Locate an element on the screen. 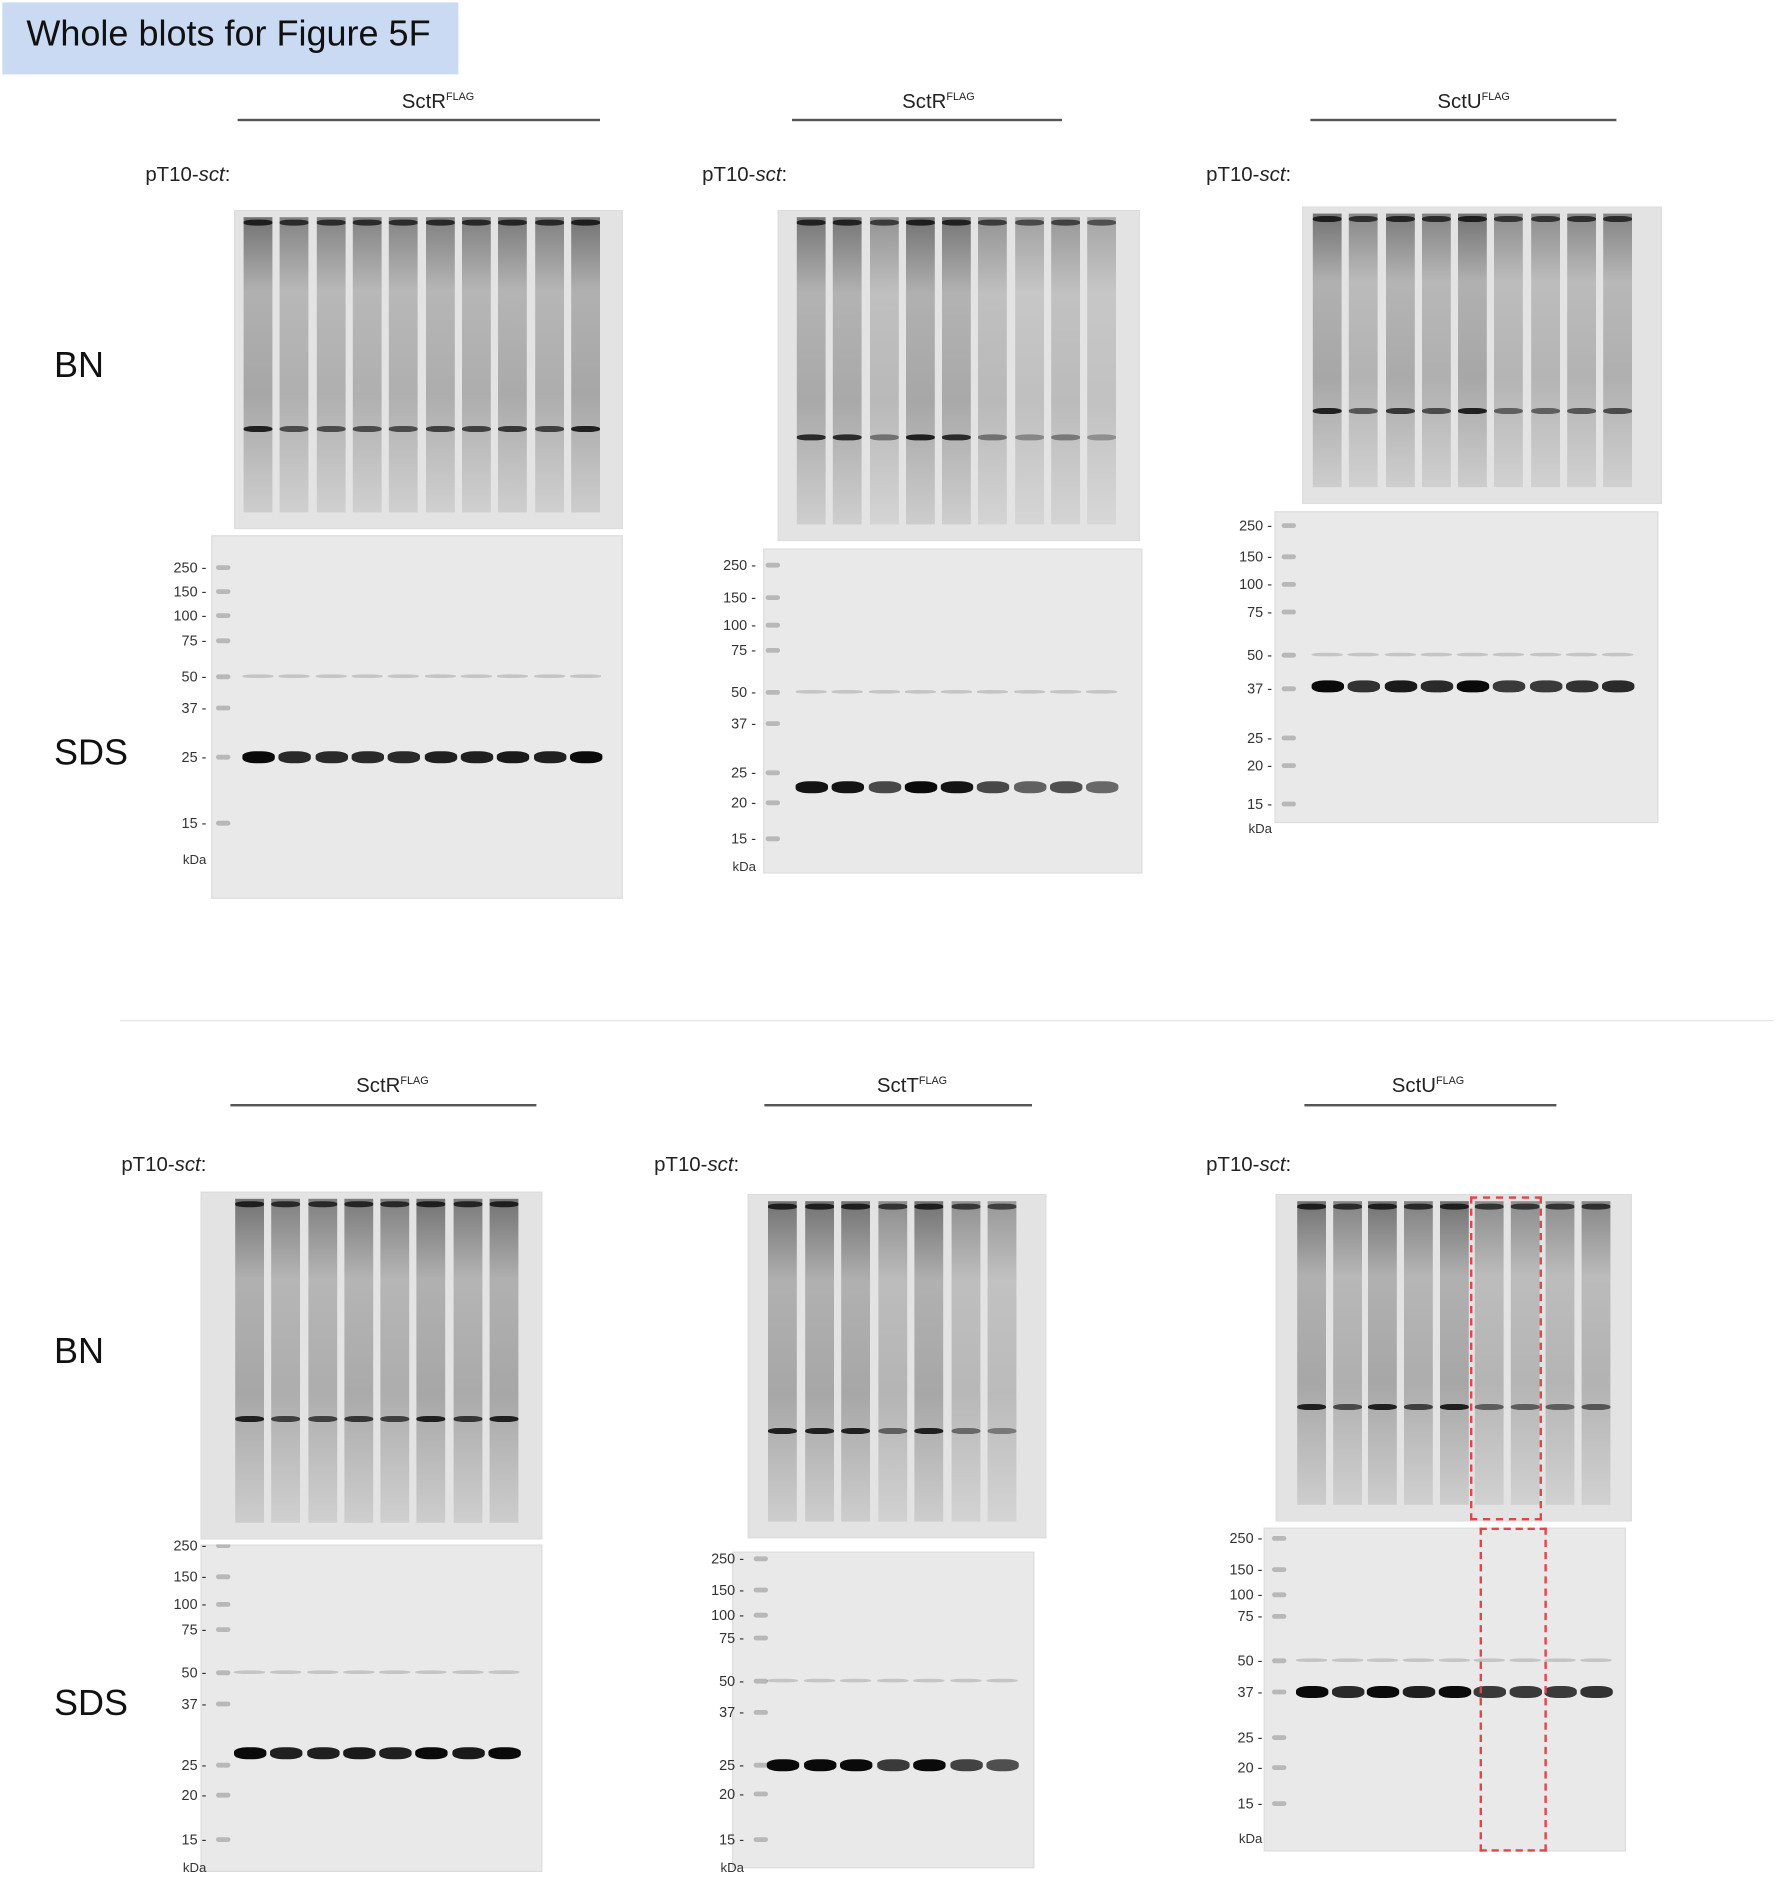  bn-blot-image is located at coordinates (428, 370).